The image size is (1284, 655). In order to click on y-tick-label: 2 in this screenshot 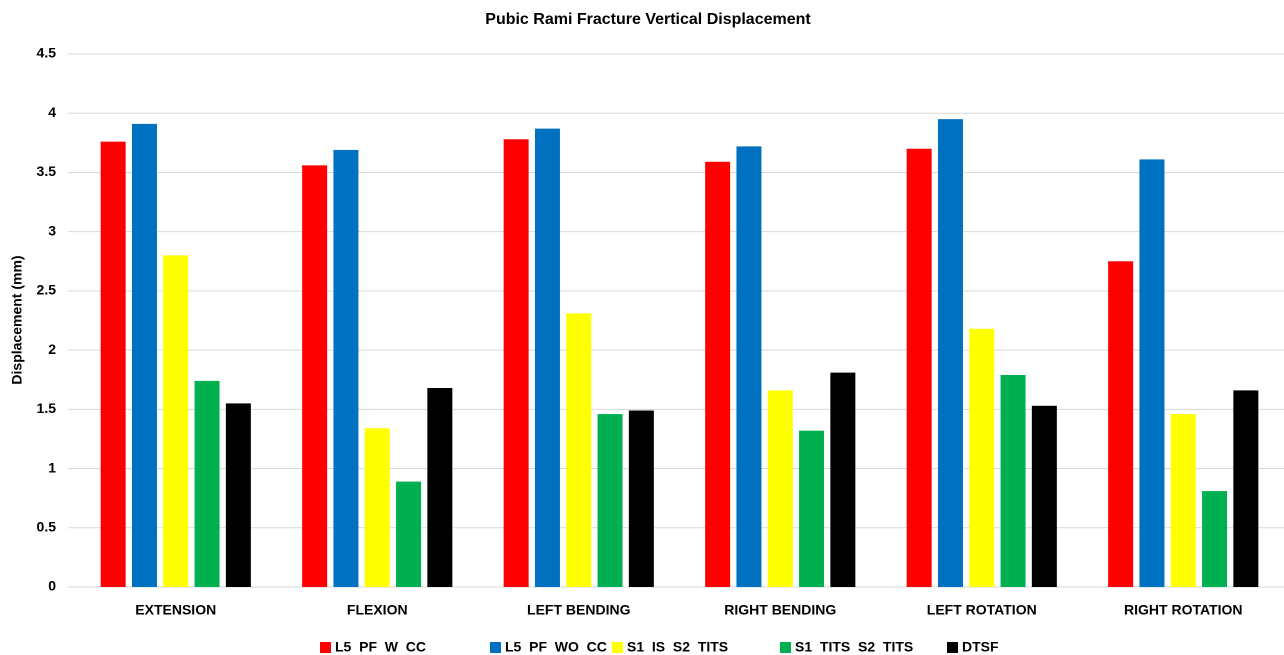, I will do `click(52, 349)`.